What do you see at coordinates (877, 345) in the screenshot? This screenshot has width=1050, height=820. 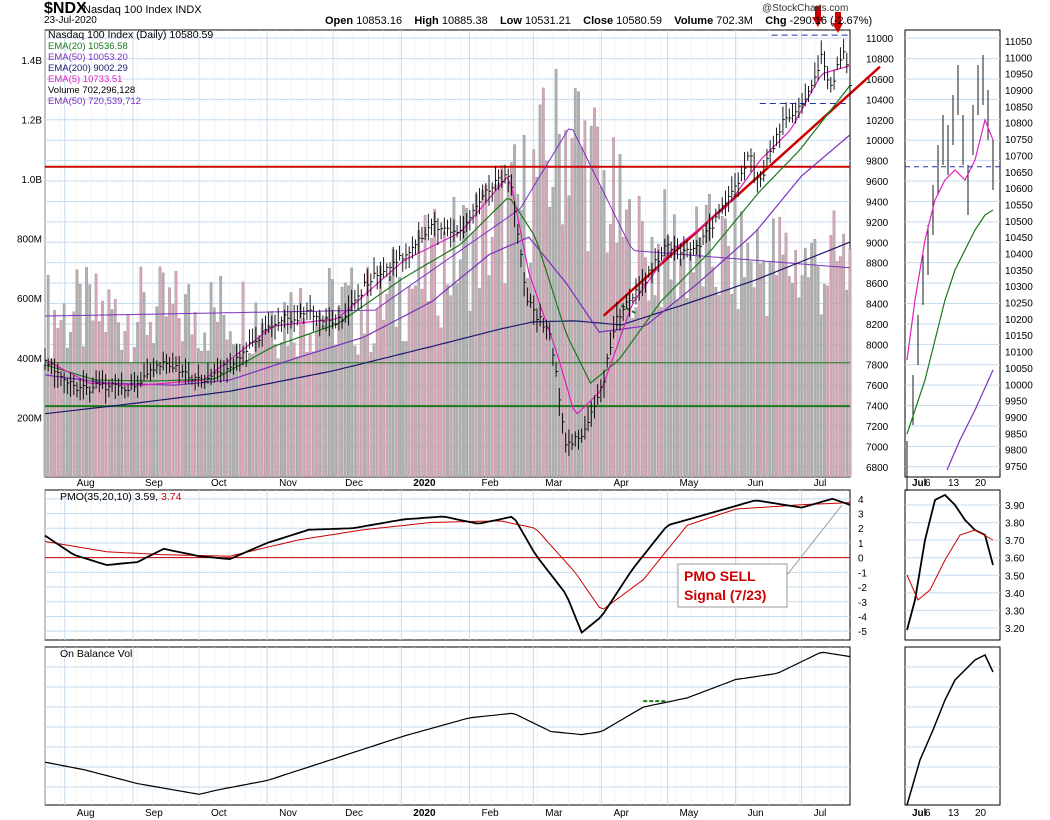 I see `y-tick-label: 8000` at bounding box center [877, 345].